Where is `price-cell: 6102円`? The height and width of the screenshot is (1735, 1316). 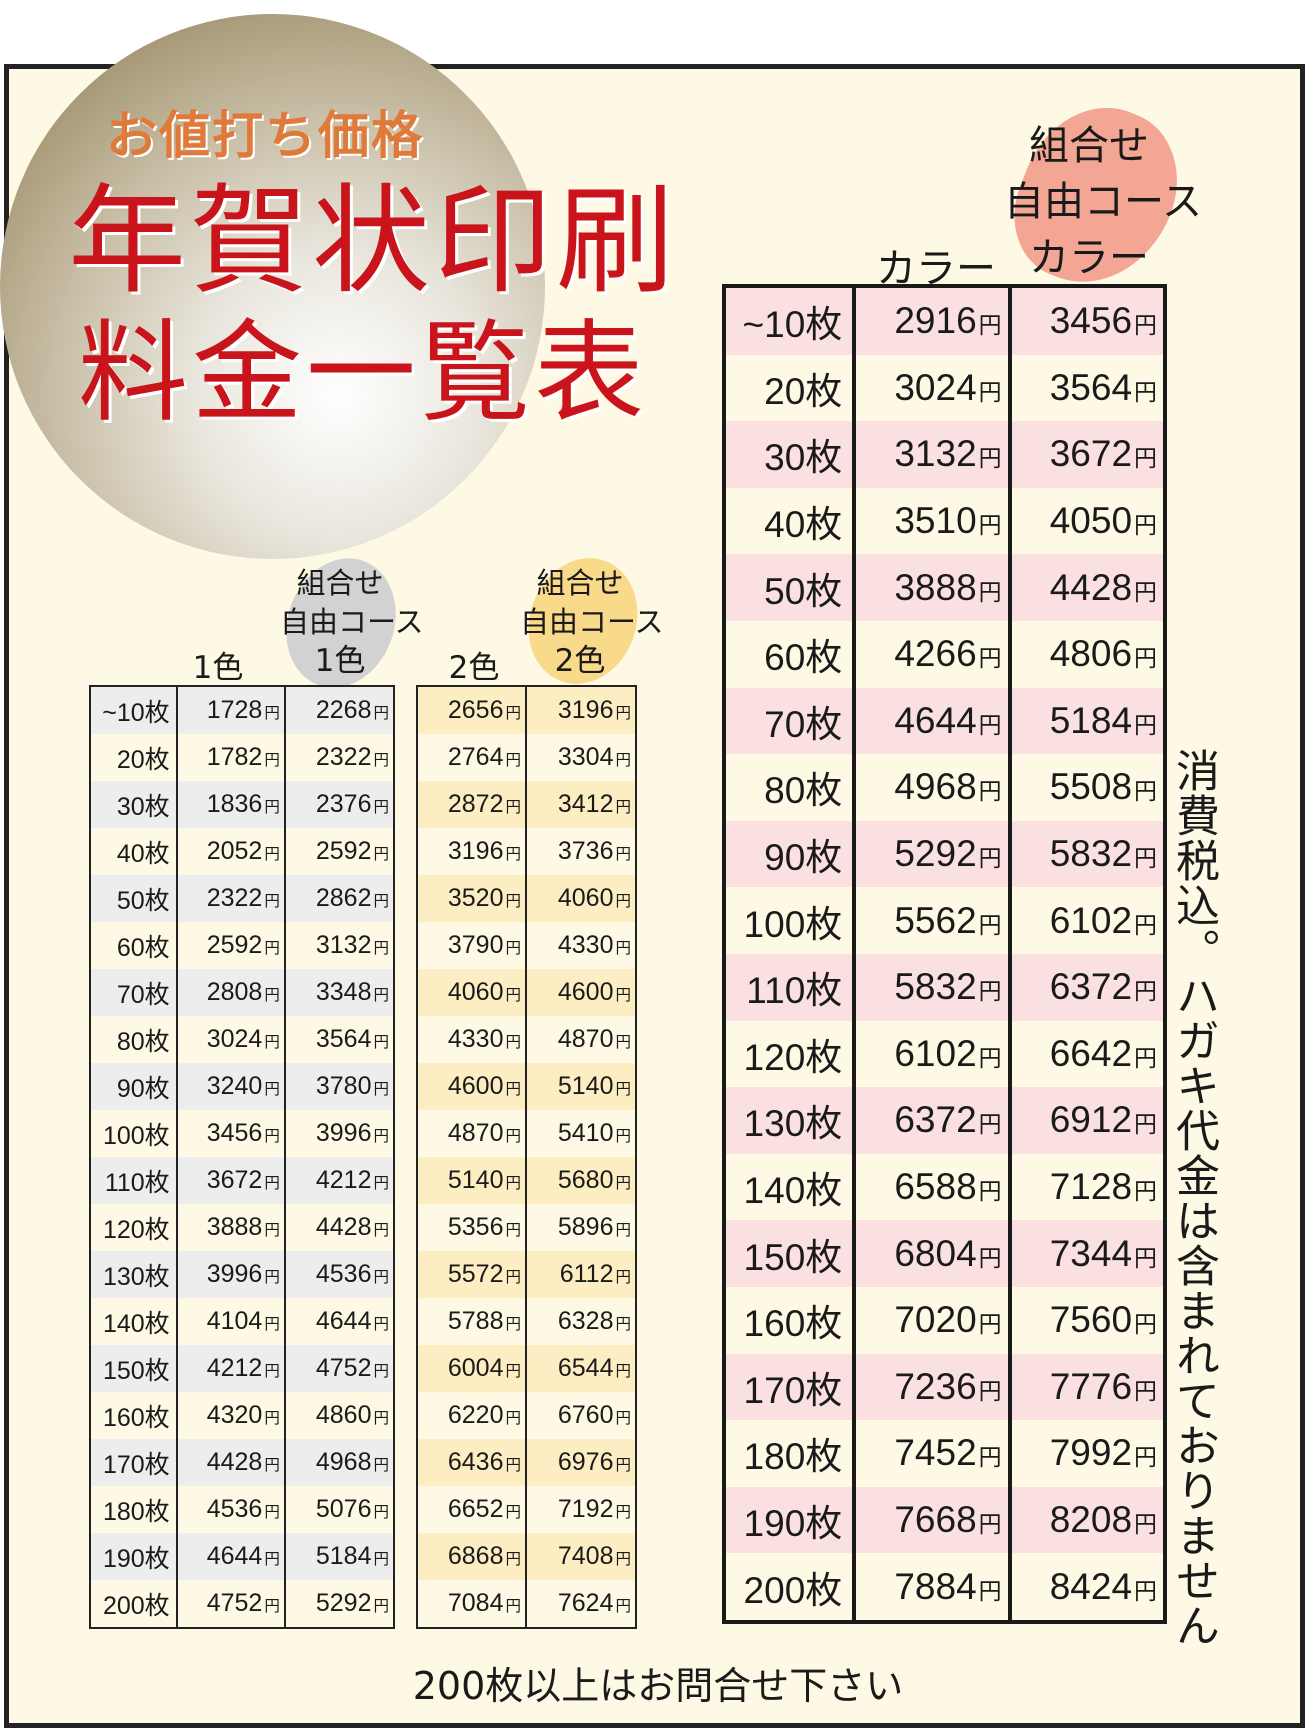 price-cell: 6102円 is located at coordinates (933, 1054).